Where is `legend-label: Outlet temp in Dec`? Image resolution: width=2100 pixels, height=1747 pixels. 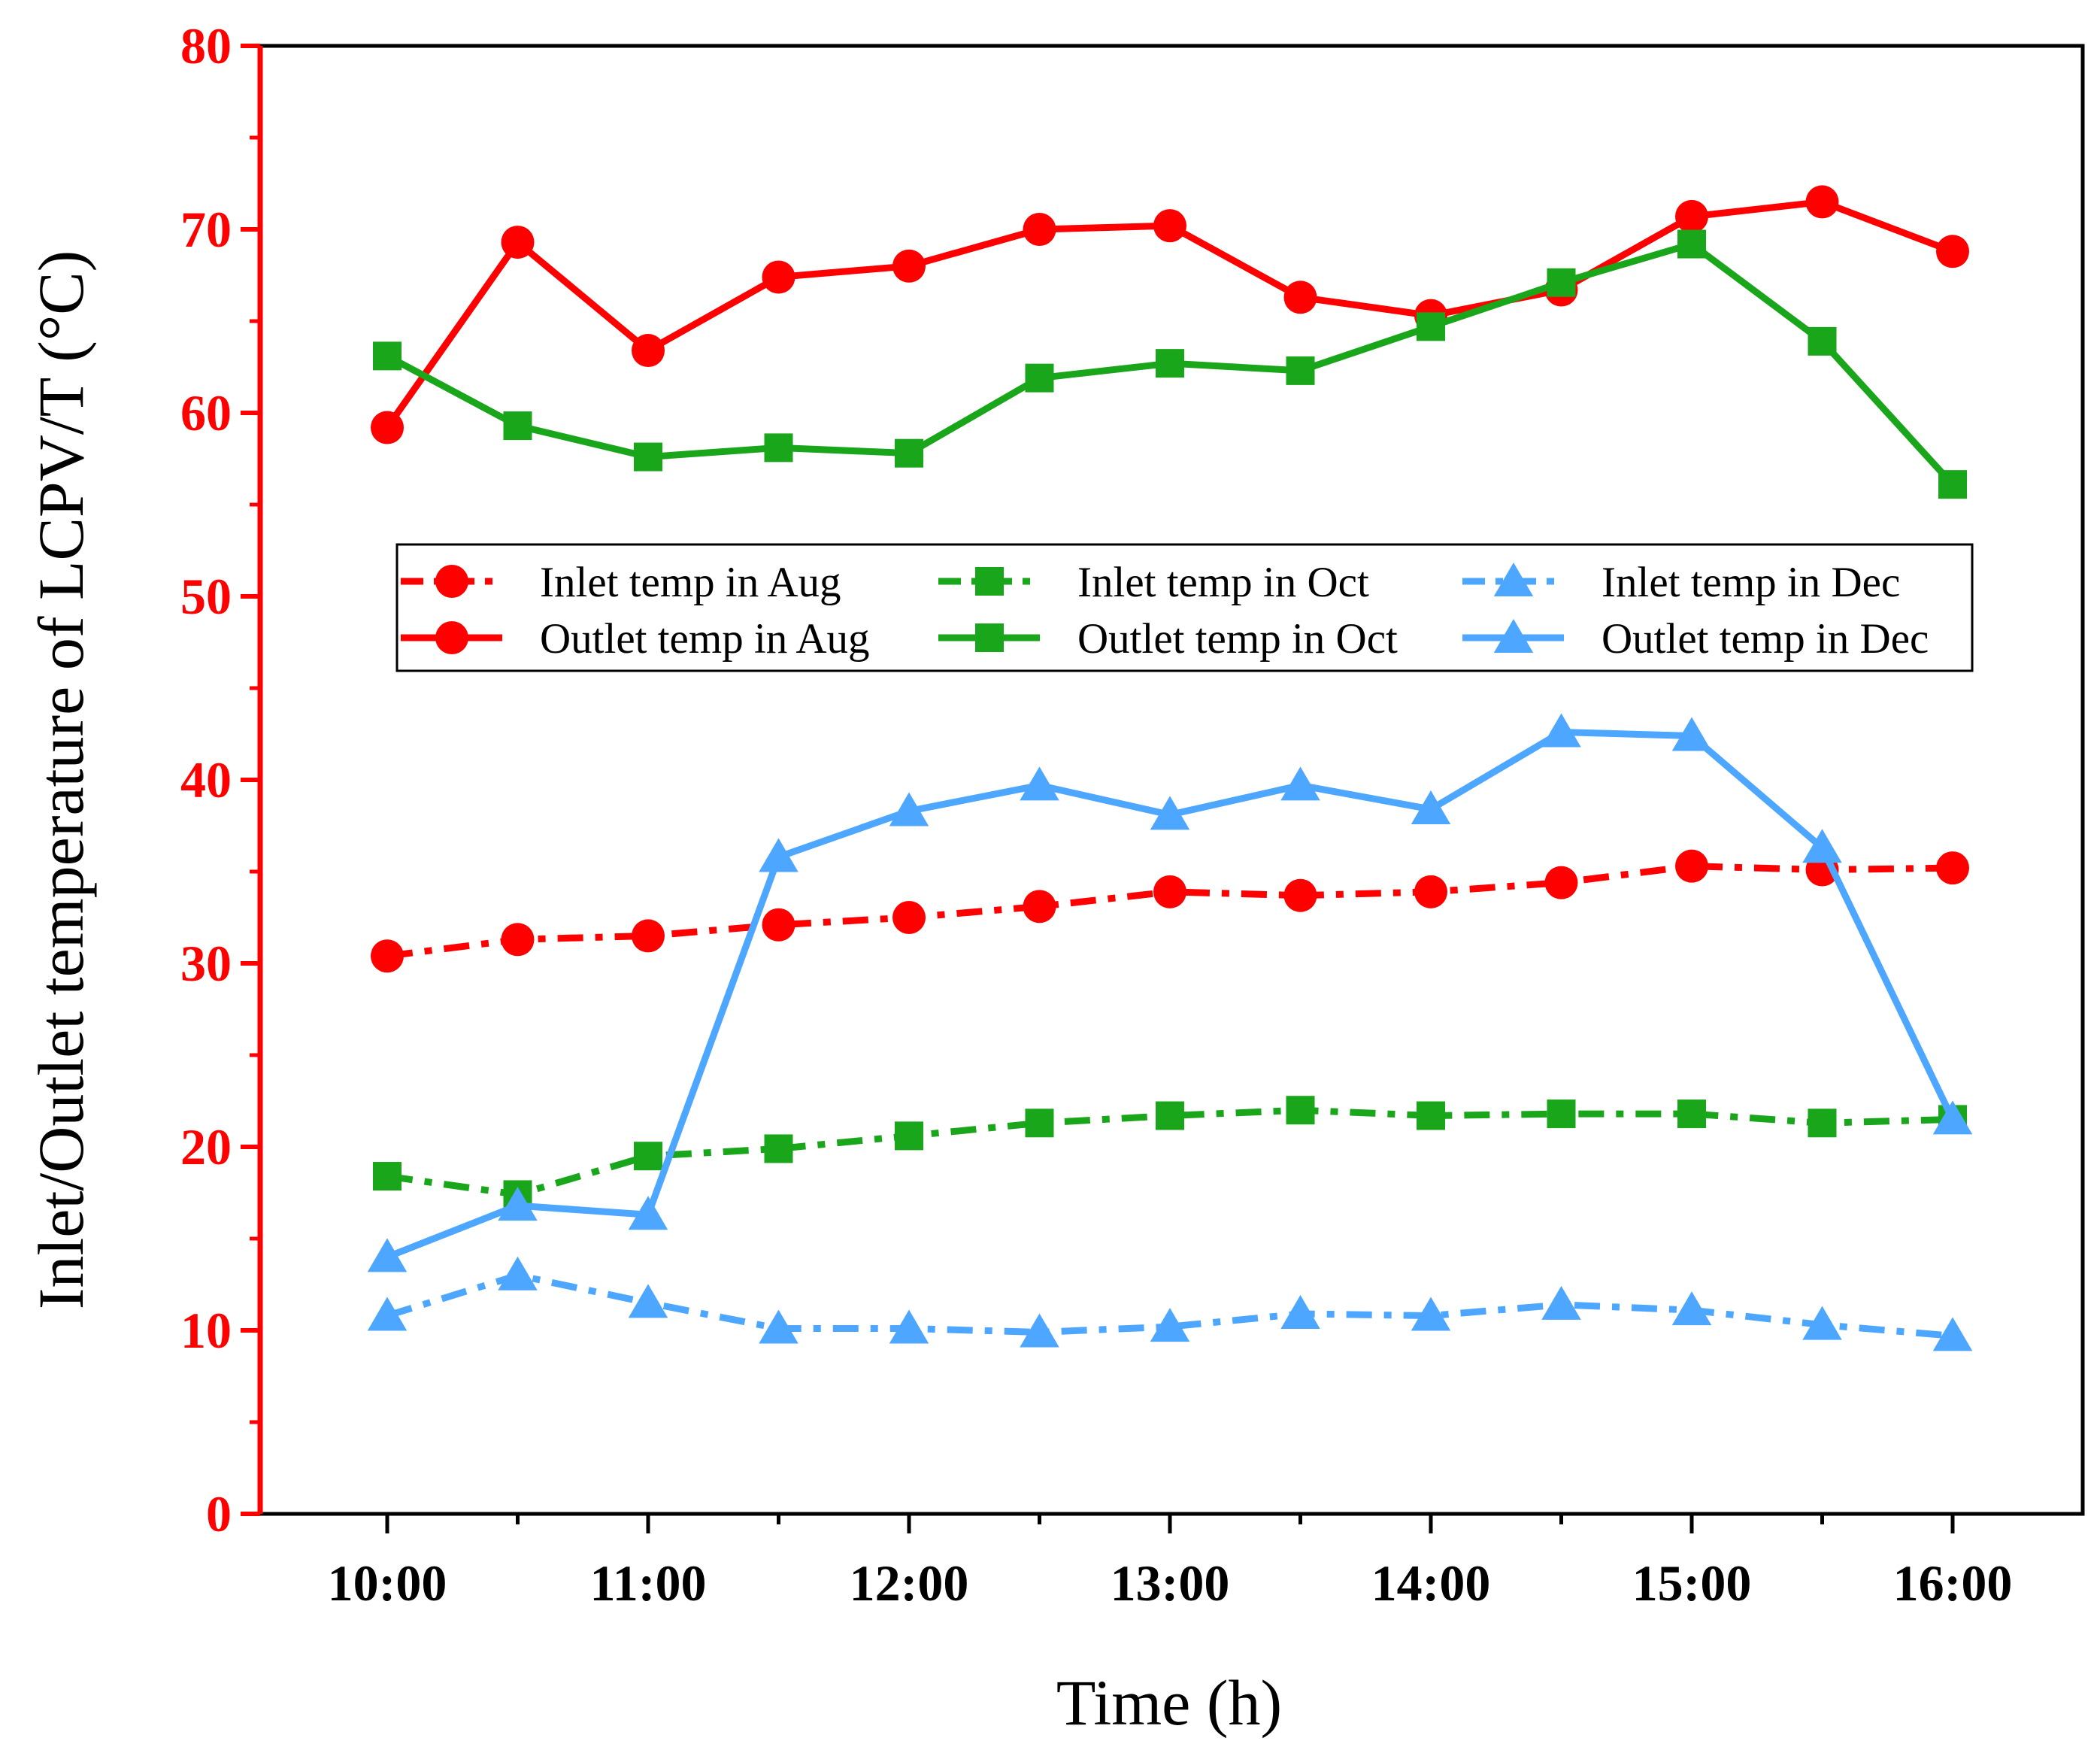
legend-label: Outlet temp in Dec is located at coordinates (1765, 639).